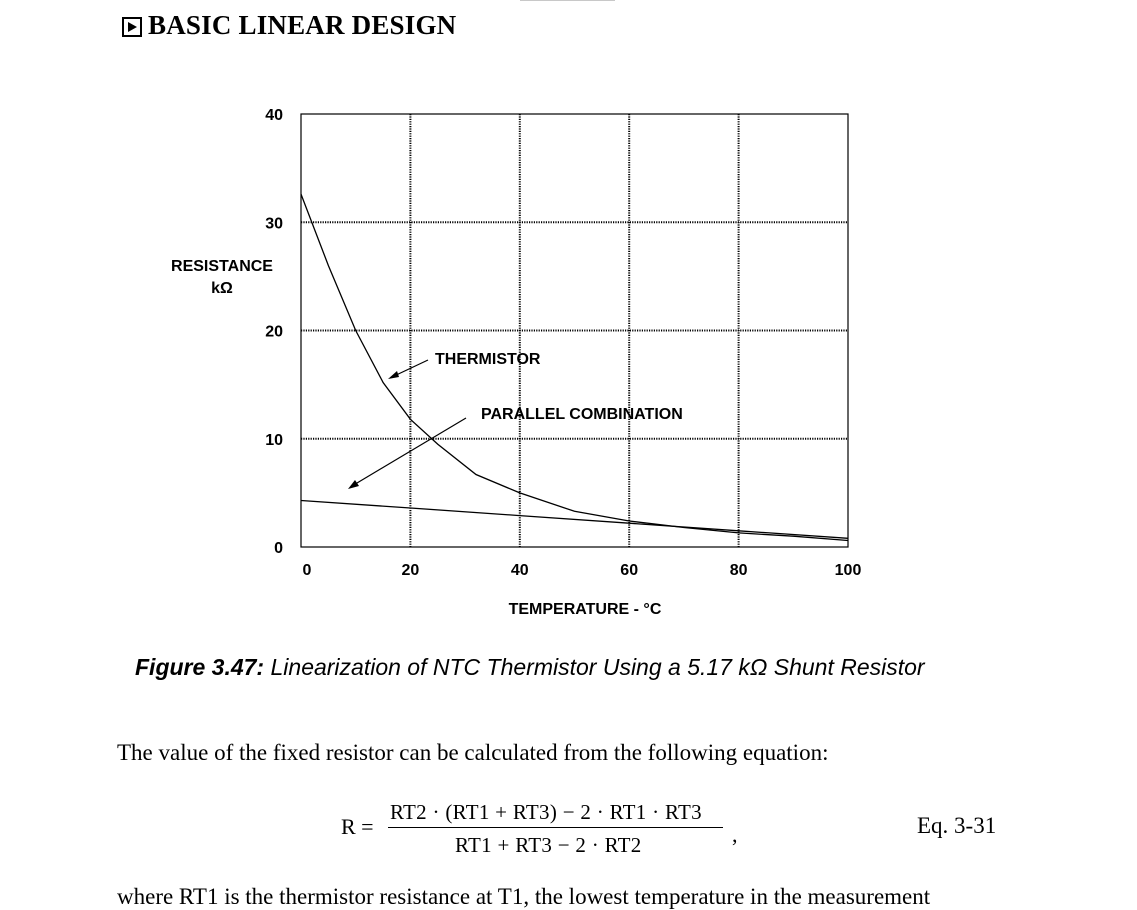 The height and width of the screenshot is (910, 1137). I want to click on x-tick-labels: 0 20 40 60 80 100, so click(582, 570).